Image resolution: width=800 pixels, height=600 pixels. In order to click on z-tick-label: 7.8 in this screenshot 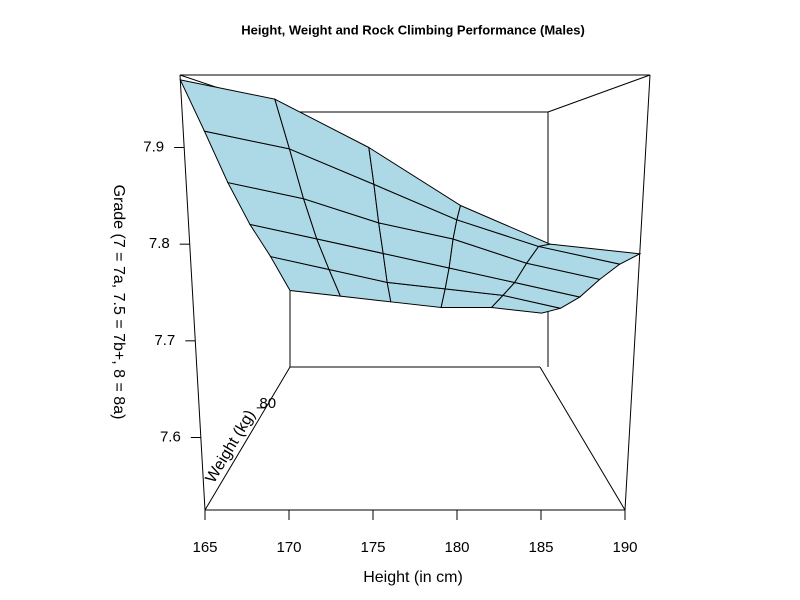, I will do `click(159, 243)`.